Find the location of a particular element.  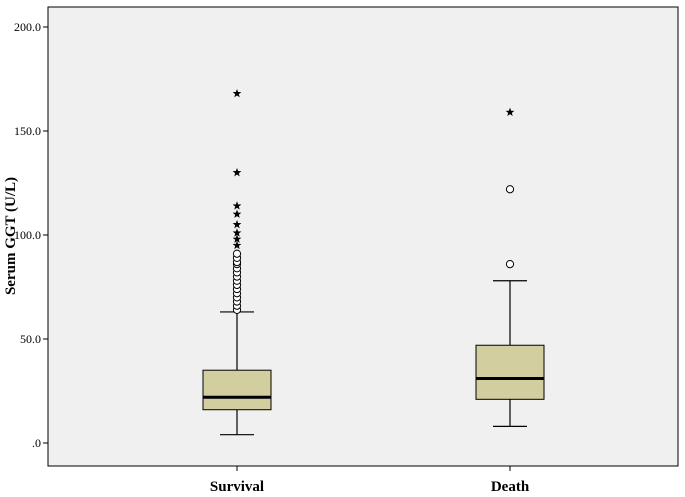

y-tick-label: 150.0 is located at coordinates (27, 131).